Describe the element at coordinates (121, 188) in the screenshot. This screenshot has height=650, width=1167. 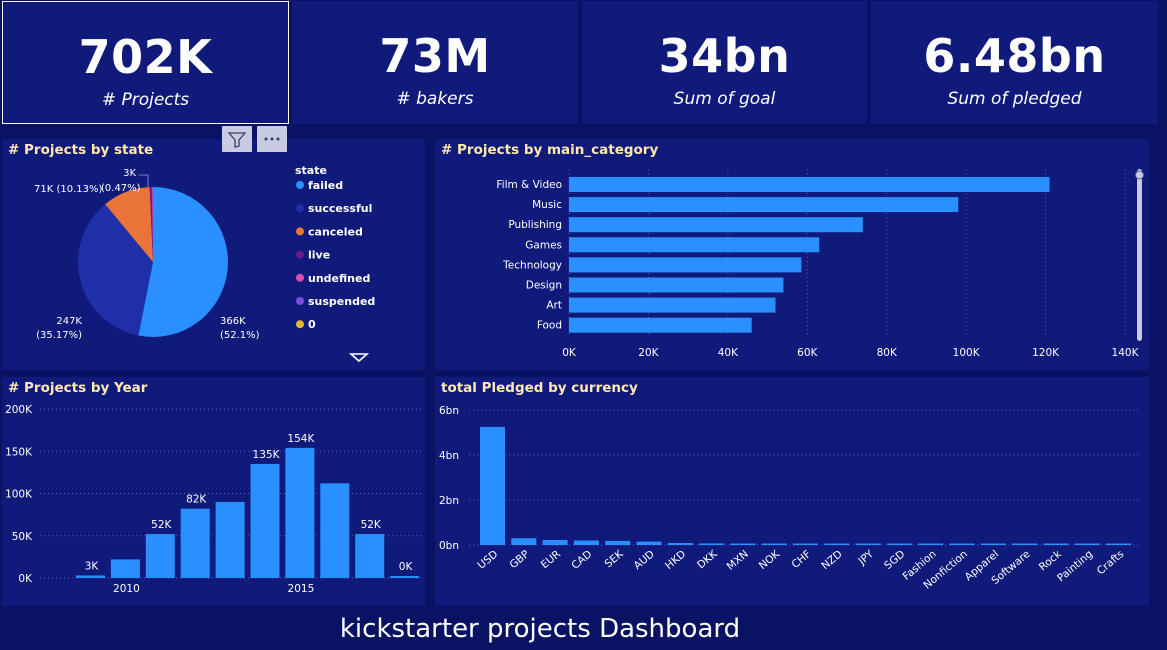
I see `pie-pct-label-live: (0.47%)` at that location.